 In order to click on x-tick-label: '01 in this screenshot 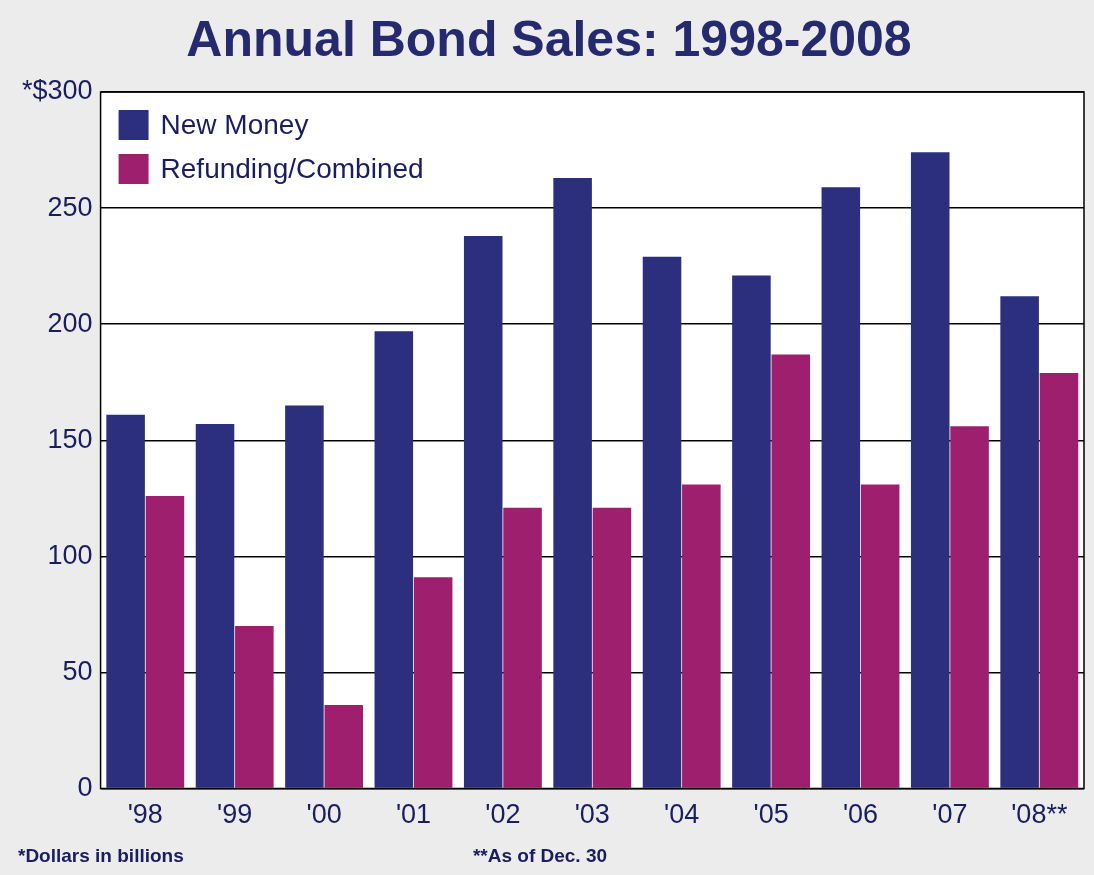, I will do `click(413, 814)`.